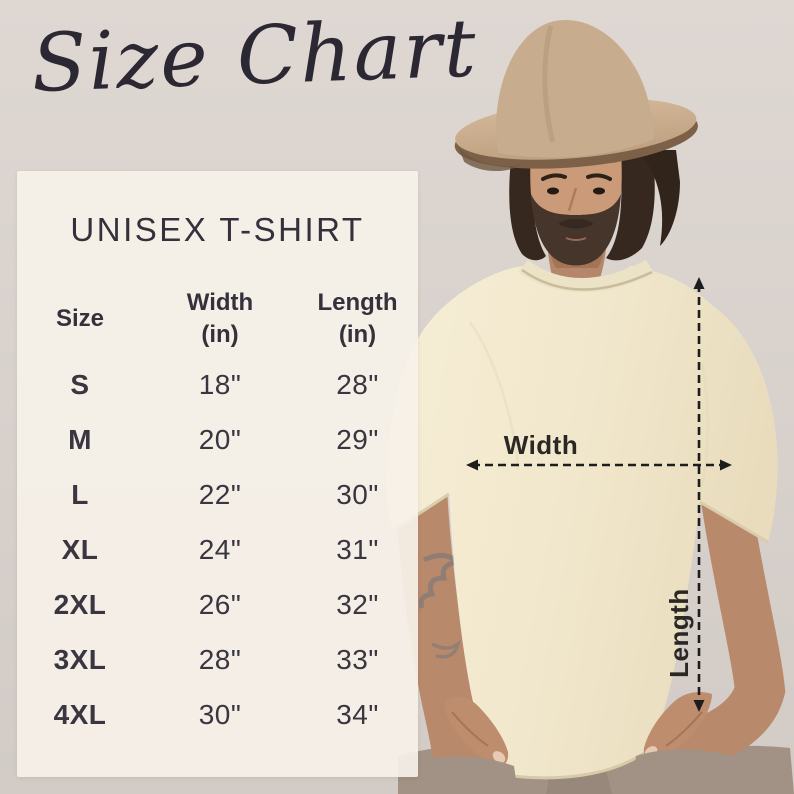 The height and width of the screenshot is (794, 794). What do you see at coordinates (357, 302) in the screenshot?
I see `column-label: Length` at bounding box center [357, 302].